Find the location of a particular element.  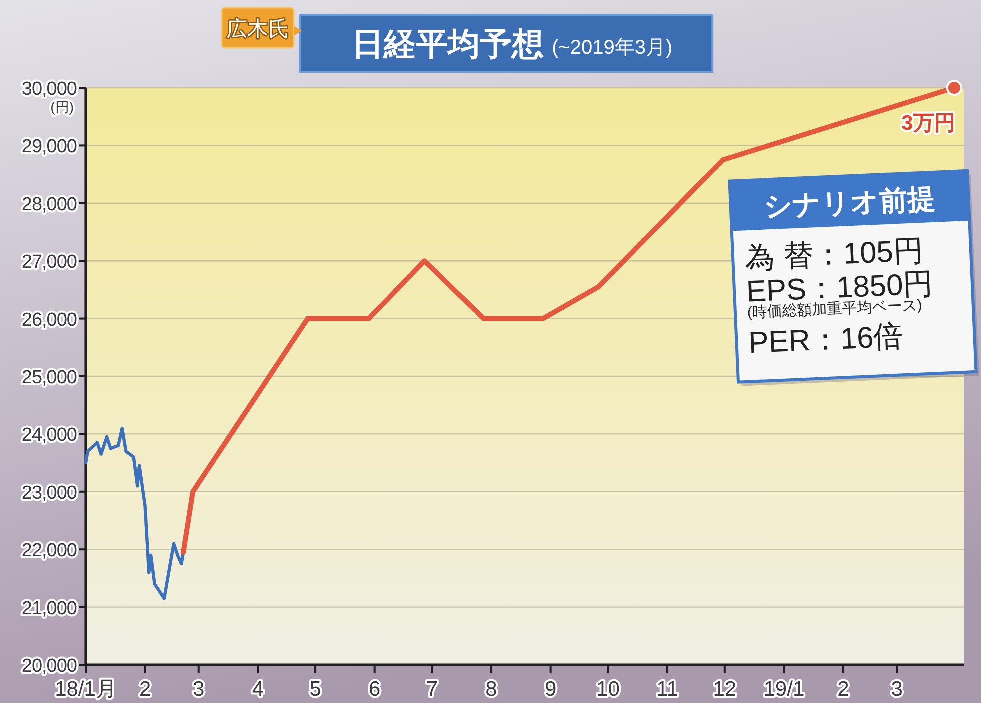

x-tick-label: 12 is located at coordinates (725, 689).